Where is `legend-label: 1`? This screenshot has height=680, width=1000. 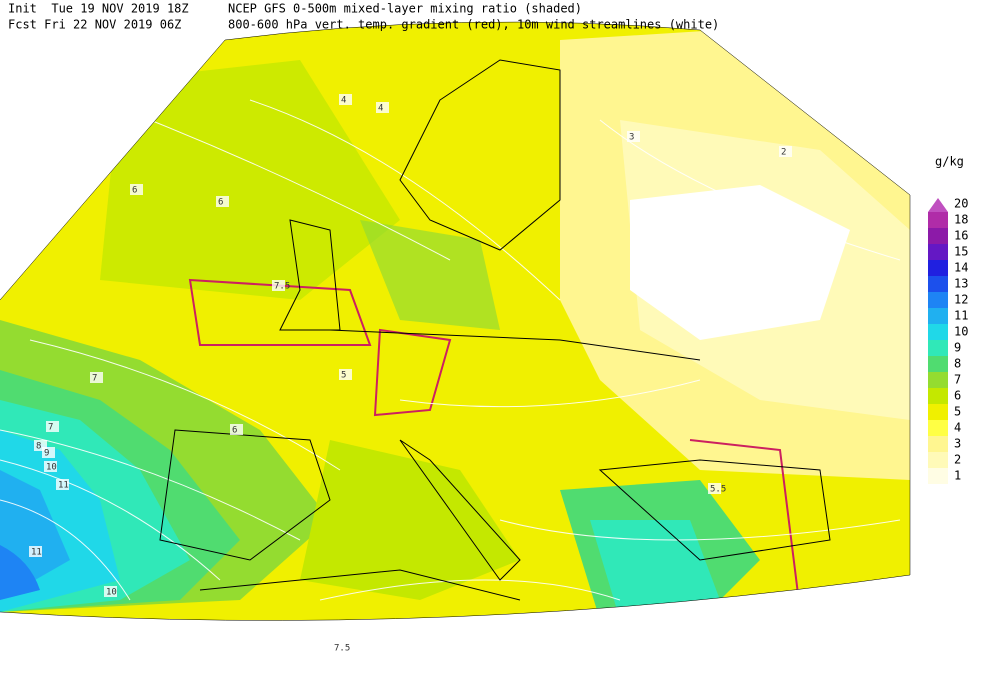
legend-label: 1 is located at coordinates (957, 476).